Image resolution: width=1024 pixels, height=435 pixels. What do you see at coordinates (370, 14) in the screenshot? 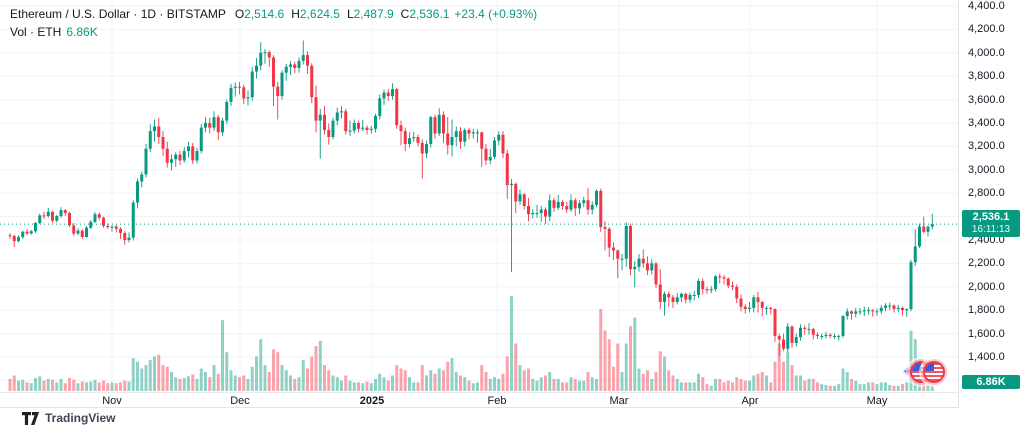
I see `low-value: L2,487.9` at bounding box center [370, 14].